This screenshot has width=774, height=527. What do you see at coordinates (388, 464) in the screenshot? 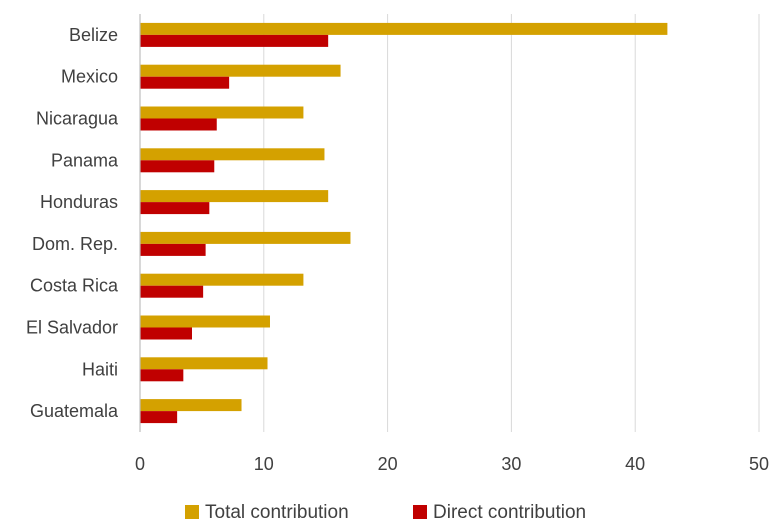
I see `x-tick-label: 20` at bounding box center [388, 464].